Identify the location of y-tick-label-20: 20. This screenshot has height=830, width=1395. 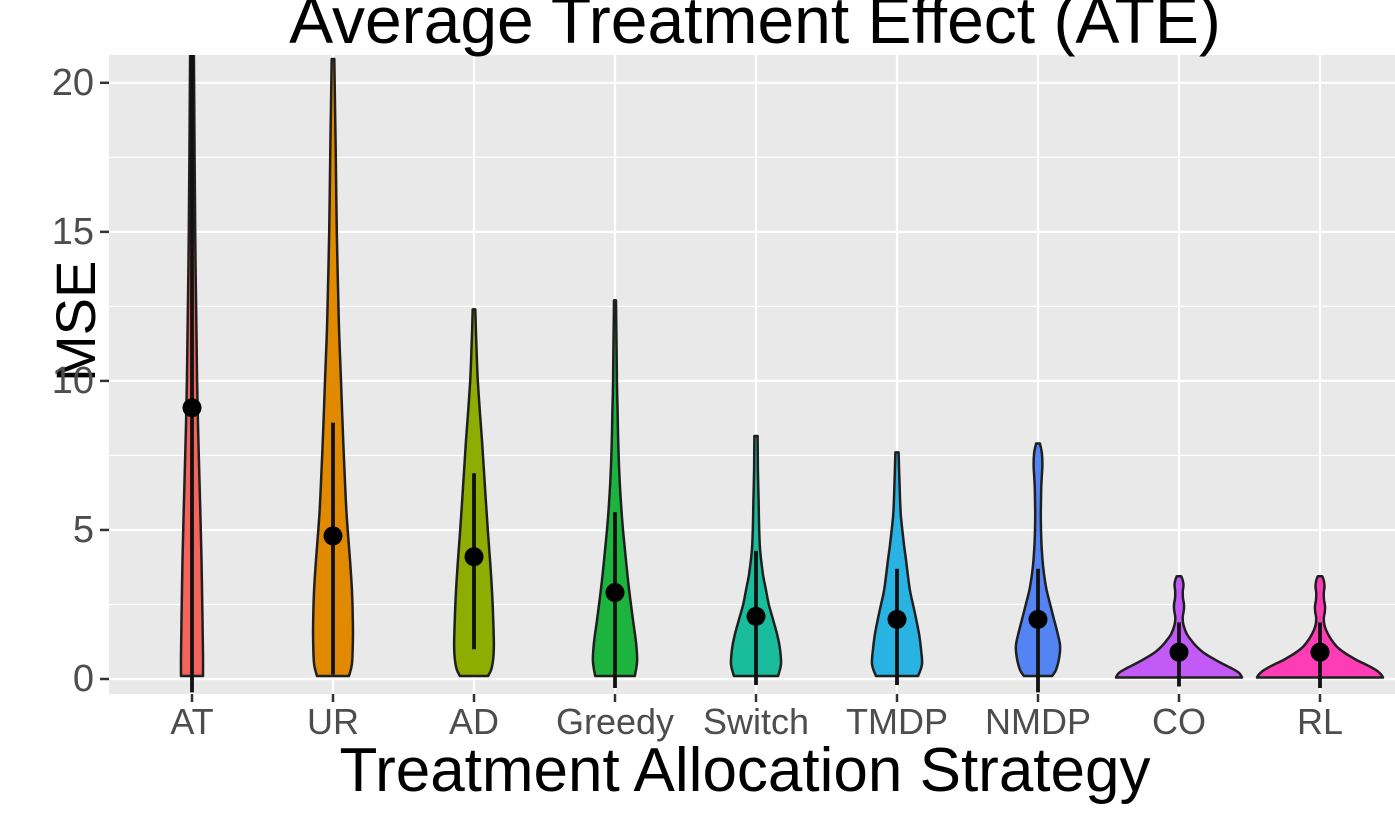
(72, 82).